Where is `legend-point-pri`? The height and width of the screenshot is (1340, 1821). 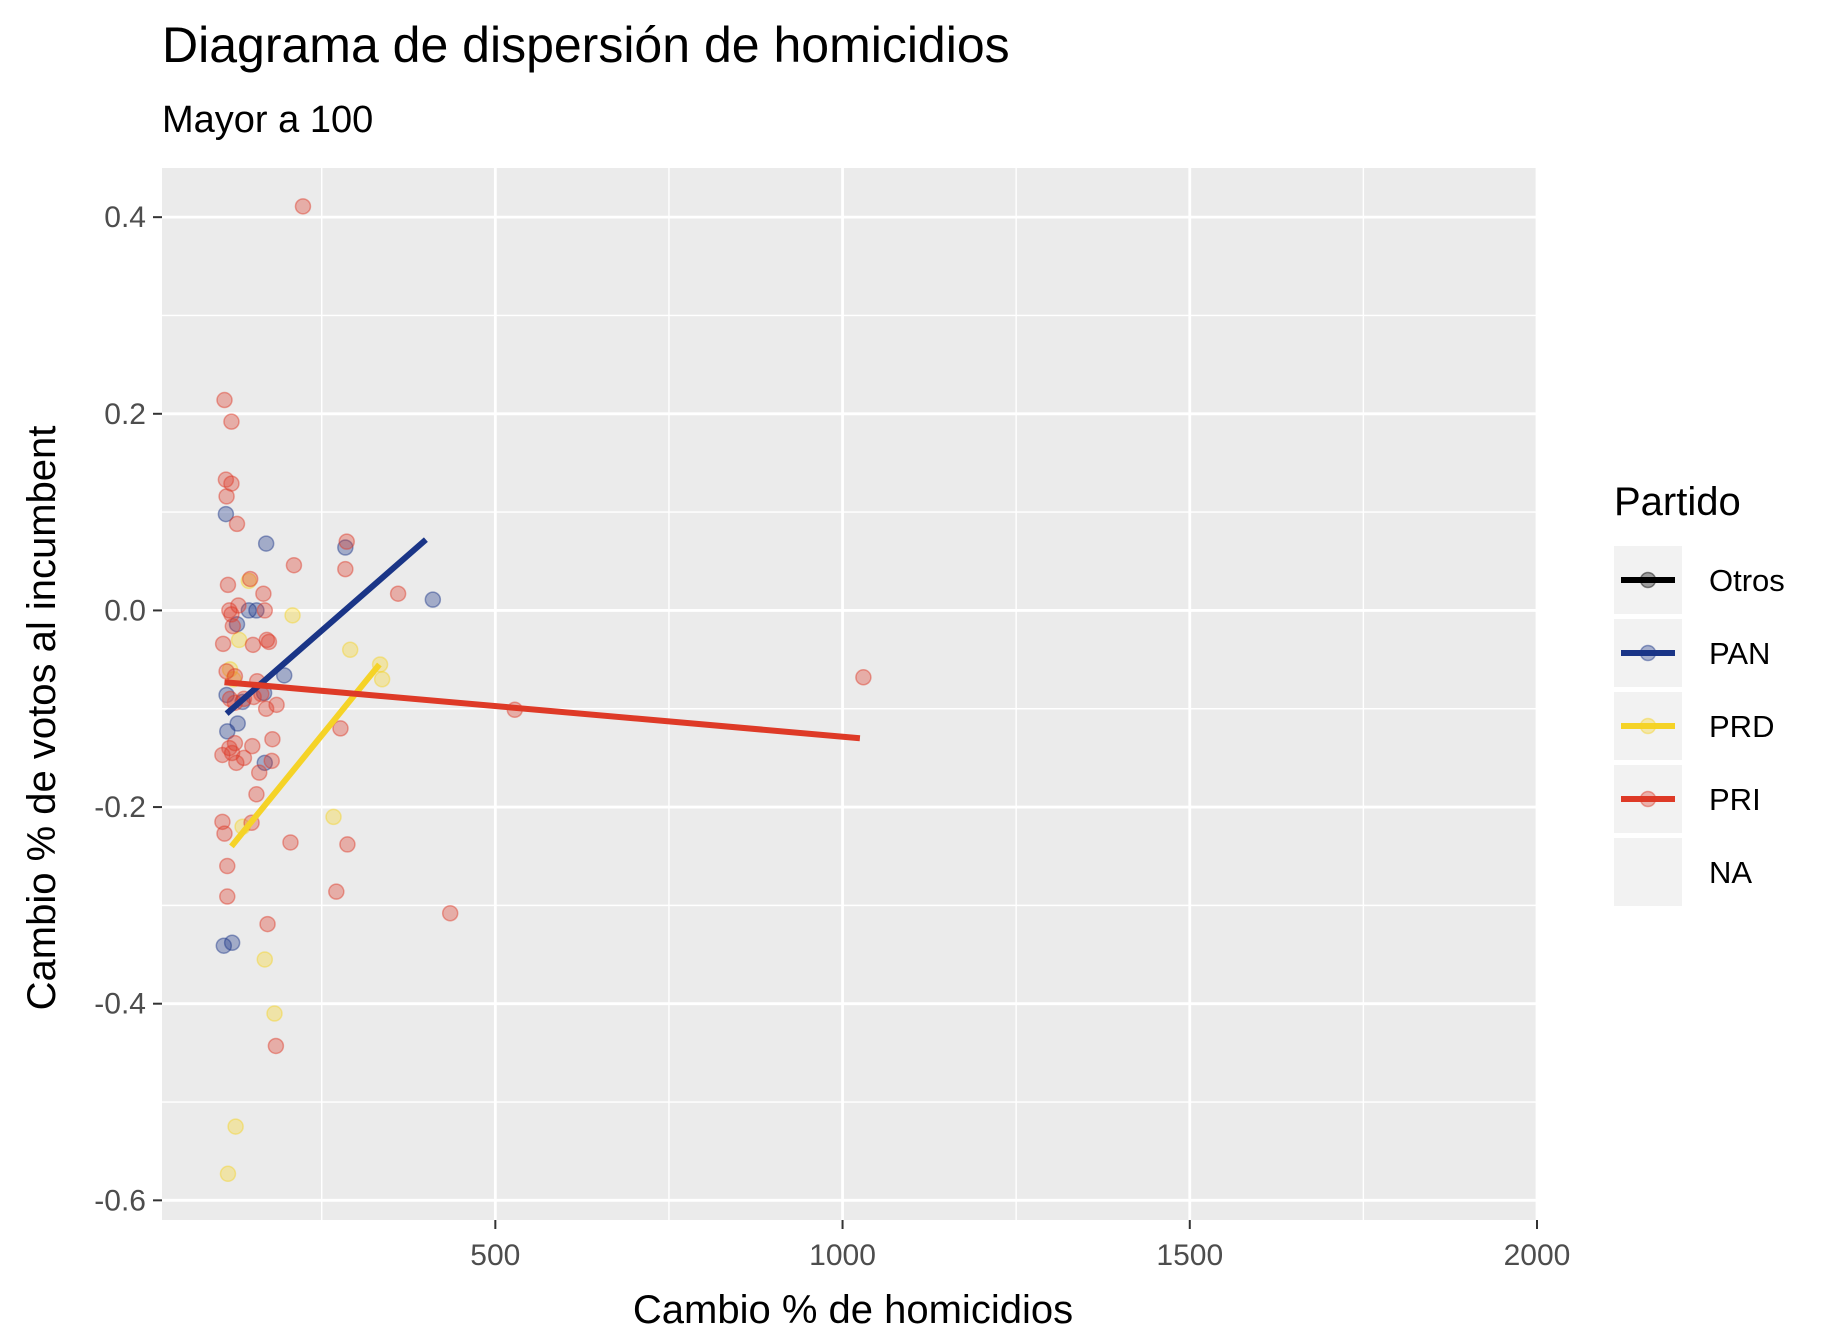
legend-point-pri is located at coordinates (1648, 799).